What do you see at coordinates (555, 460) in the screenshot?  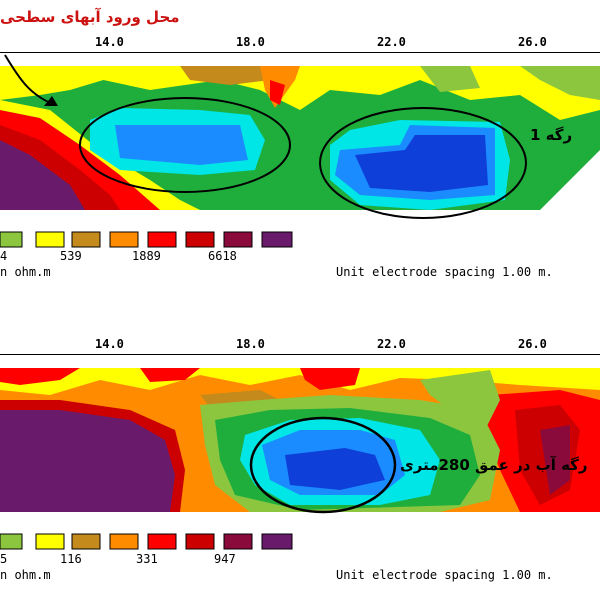 I see `right-maroon-core` at bounding box center [555, 460].